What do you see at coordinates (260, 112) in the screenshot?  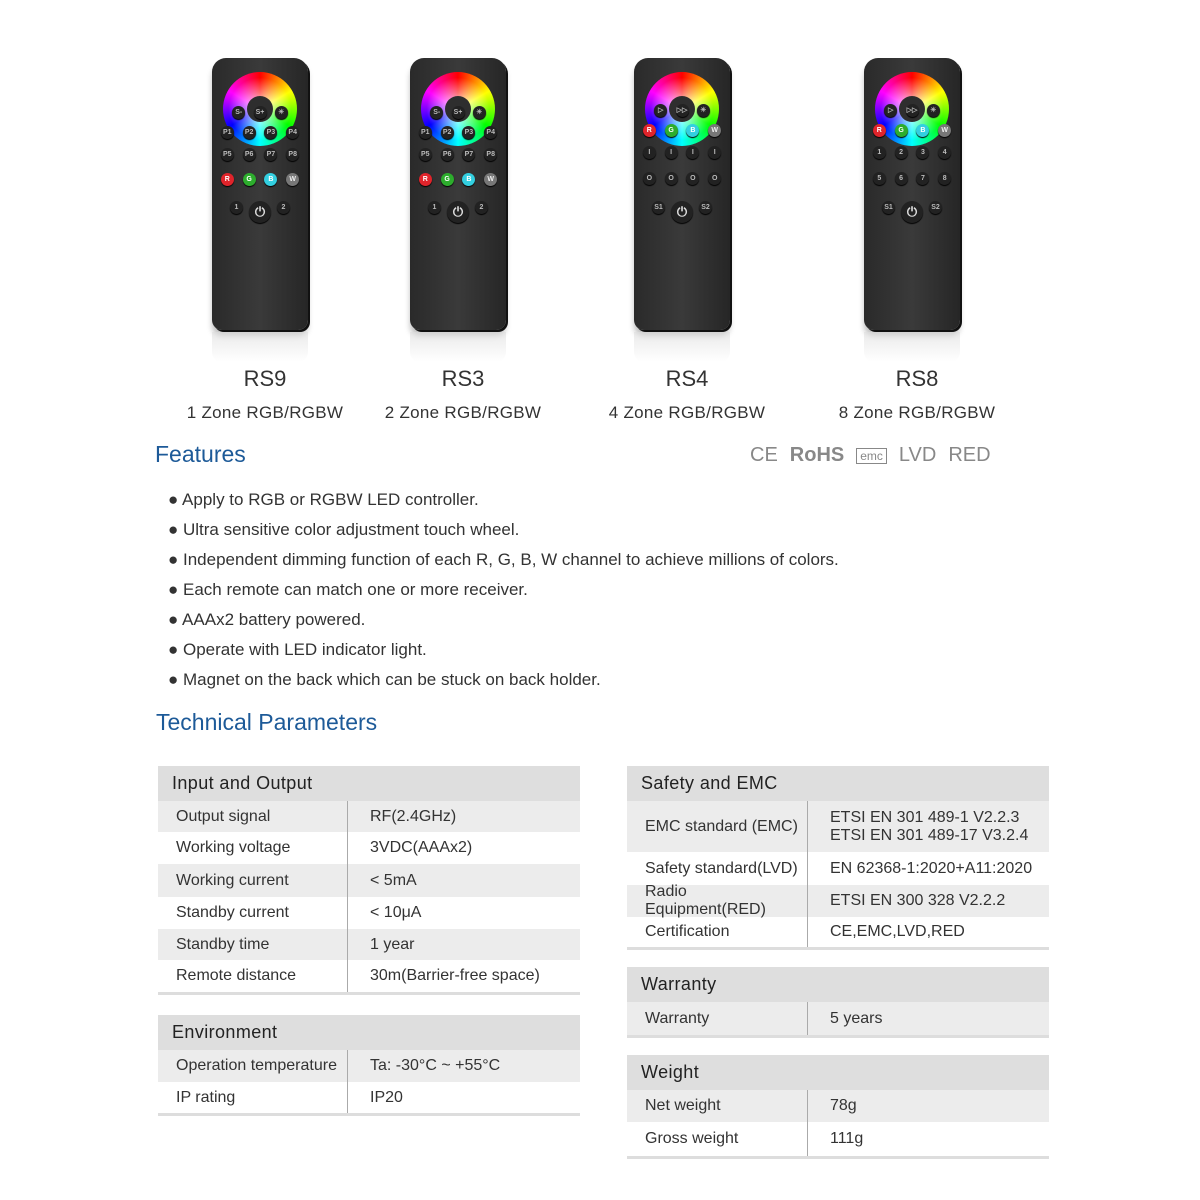 I see `remote-button: S+` at bounding box center [260, 112].